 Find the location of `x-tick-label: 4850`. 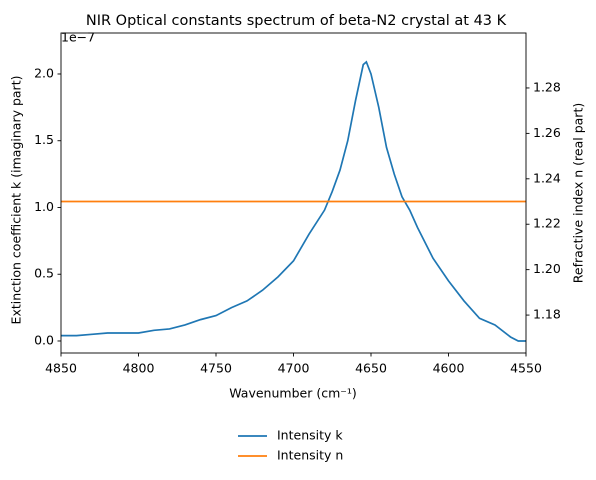

x-tick-label: 4850 is located at coordinates (61, 368).